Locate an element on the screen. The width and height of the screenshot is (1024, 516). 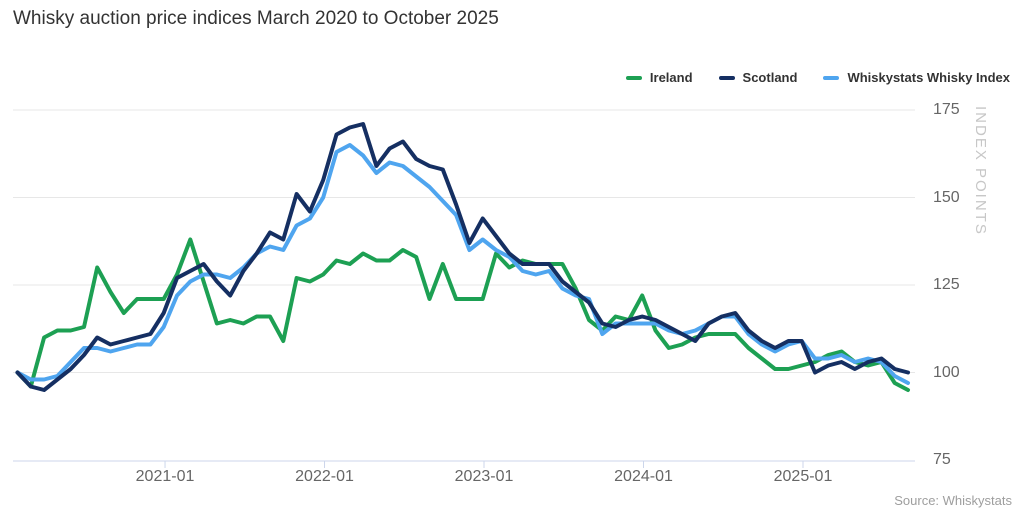
x-tick-2022: 2022-01 is located at coordinates (324, 476).